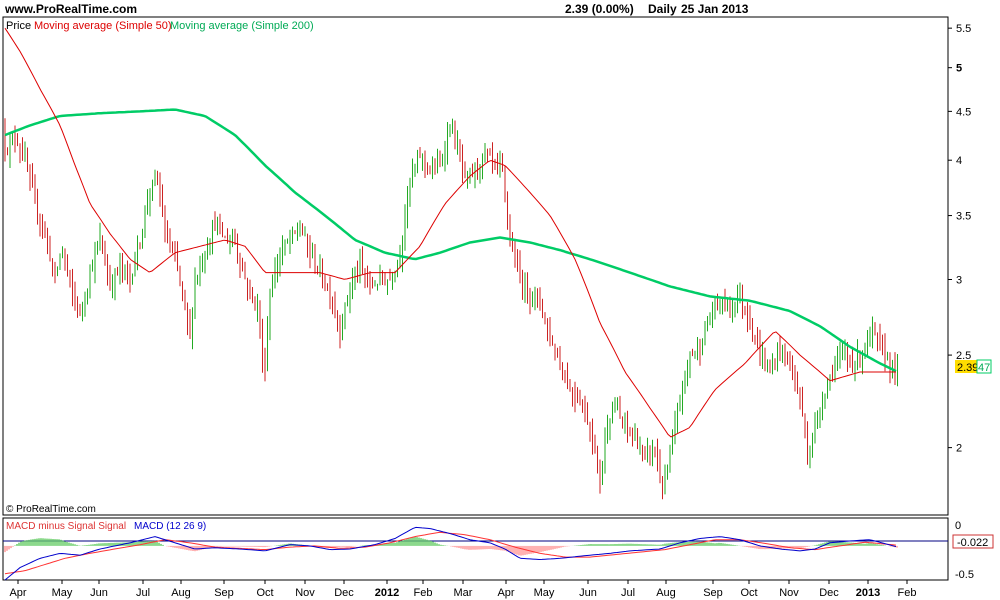 The height and width of the screenshot is (600, 1000). What do you see at coordinates (242, 26) in the screenshot?
I see `legend-ma200: Moving average (Simple 200)` at bounding box center [242, 26].